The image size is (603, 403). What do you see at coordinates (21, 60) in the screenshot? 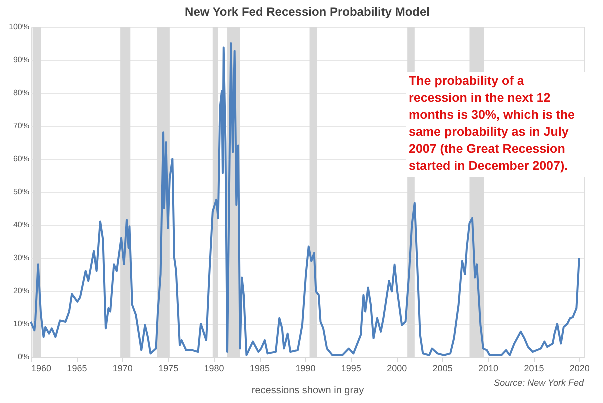
I see `y-tick-label: 90%` at bounding box center [21, 60].